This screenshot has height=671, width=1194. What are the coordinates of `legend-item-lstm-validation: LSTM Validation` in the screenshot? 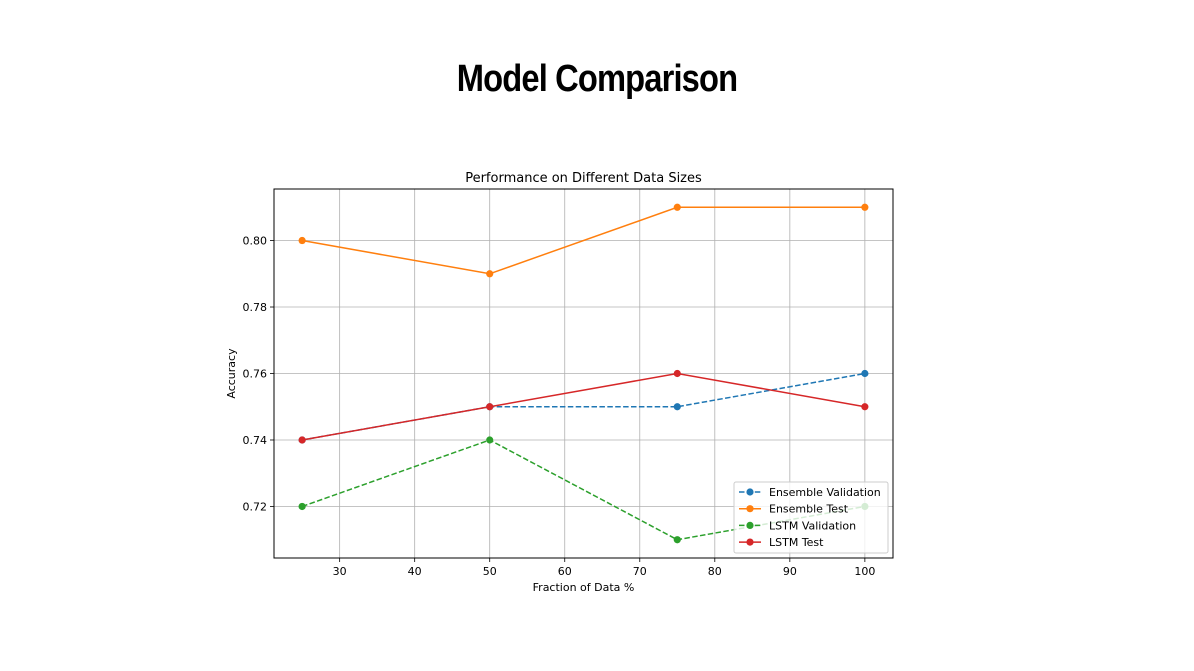 It's located at (797, 525).